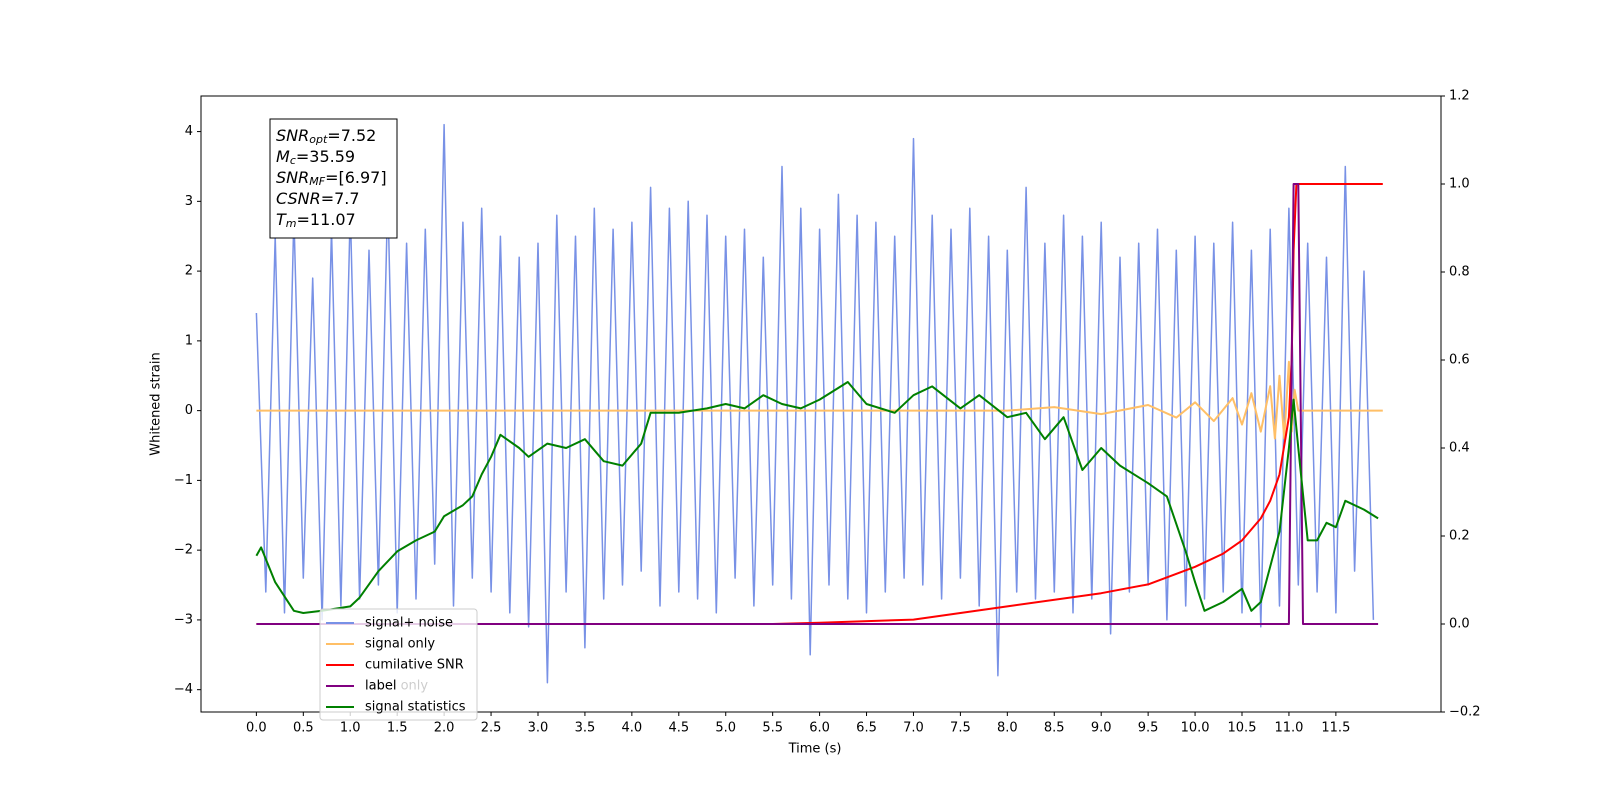  I want to click on x-tick-label: 8.5, so click(1054, 728).